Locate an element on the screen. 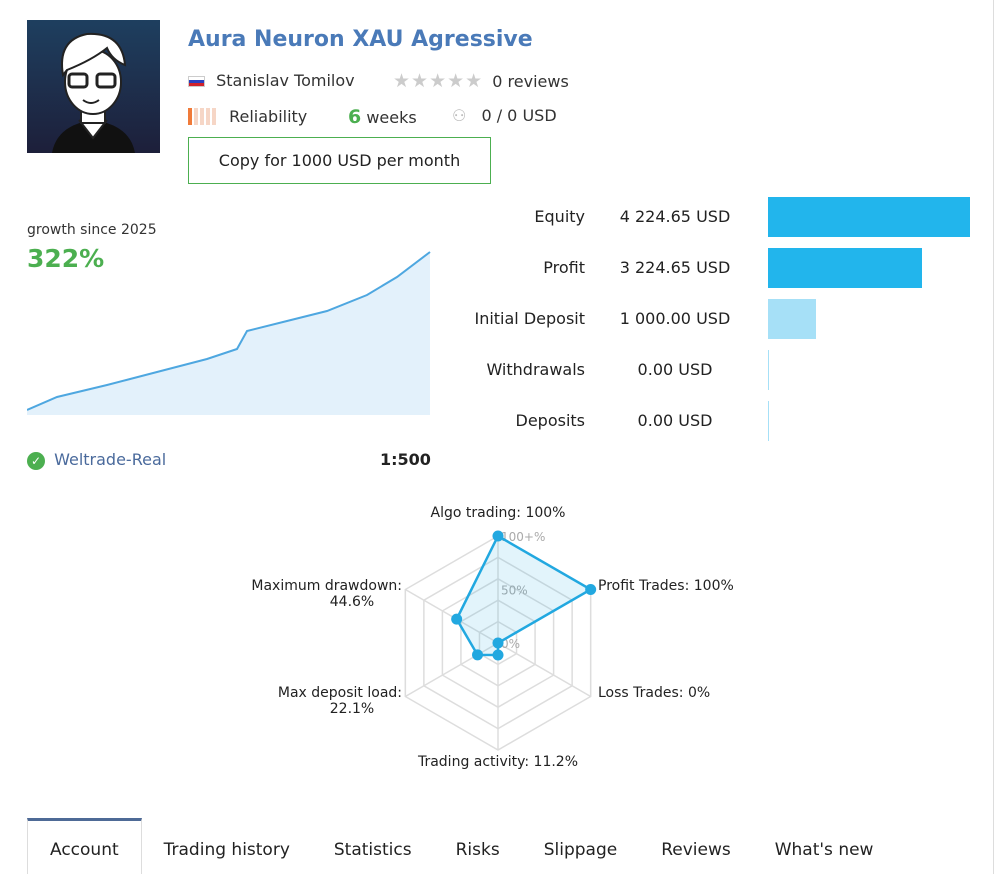 Image resolution: width=1000 pixels, height=874 pixels. radar-axis-label: Profit Trades: is located at coordinates (644, 586).